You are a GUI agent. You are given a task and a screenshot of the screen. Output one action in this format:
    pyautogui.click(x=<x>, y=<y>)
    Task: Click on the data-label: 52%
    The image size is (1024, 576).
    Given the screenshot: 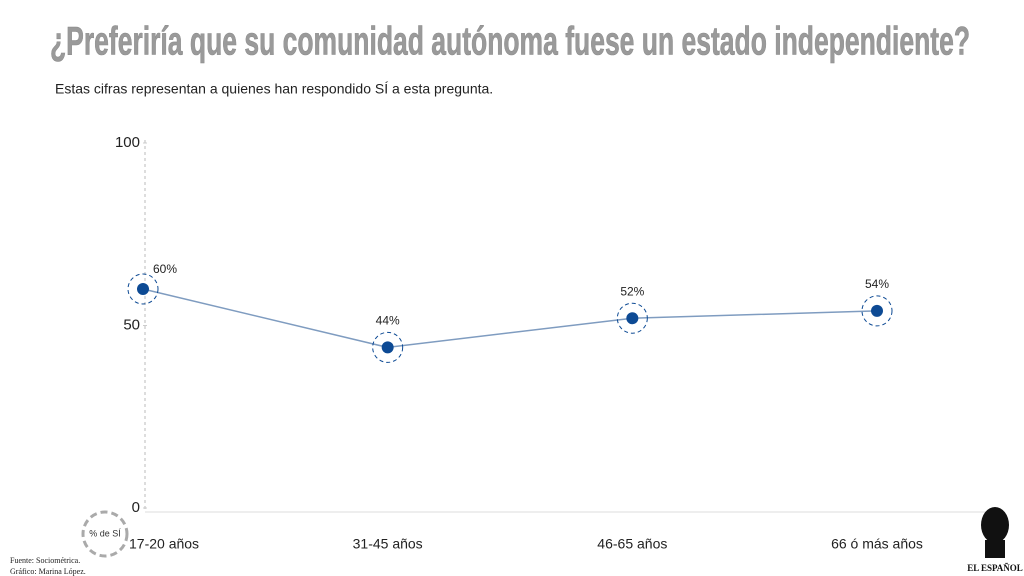 What is the action you would take?
    pyautogui.click(x=632, y=291)
    